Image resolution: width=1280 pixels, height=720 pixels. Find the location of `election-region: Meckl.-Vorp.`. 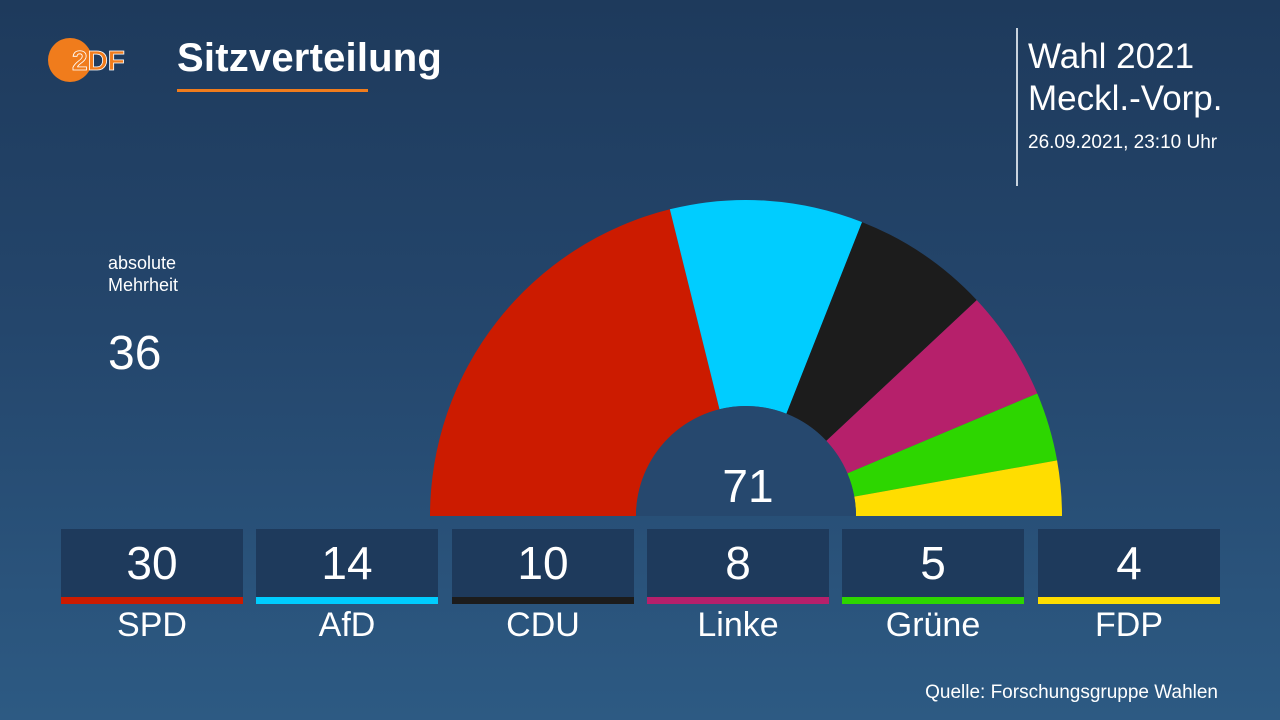

election-region: Meckl.-Vorp. is located at coordinates (1125, 98).